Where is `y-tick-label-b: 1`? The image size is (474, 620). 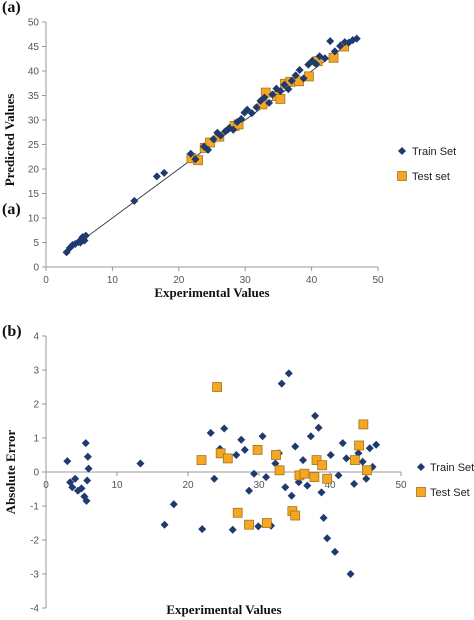 y-tick-label-b: 1 is located at coordinates (36, 439).